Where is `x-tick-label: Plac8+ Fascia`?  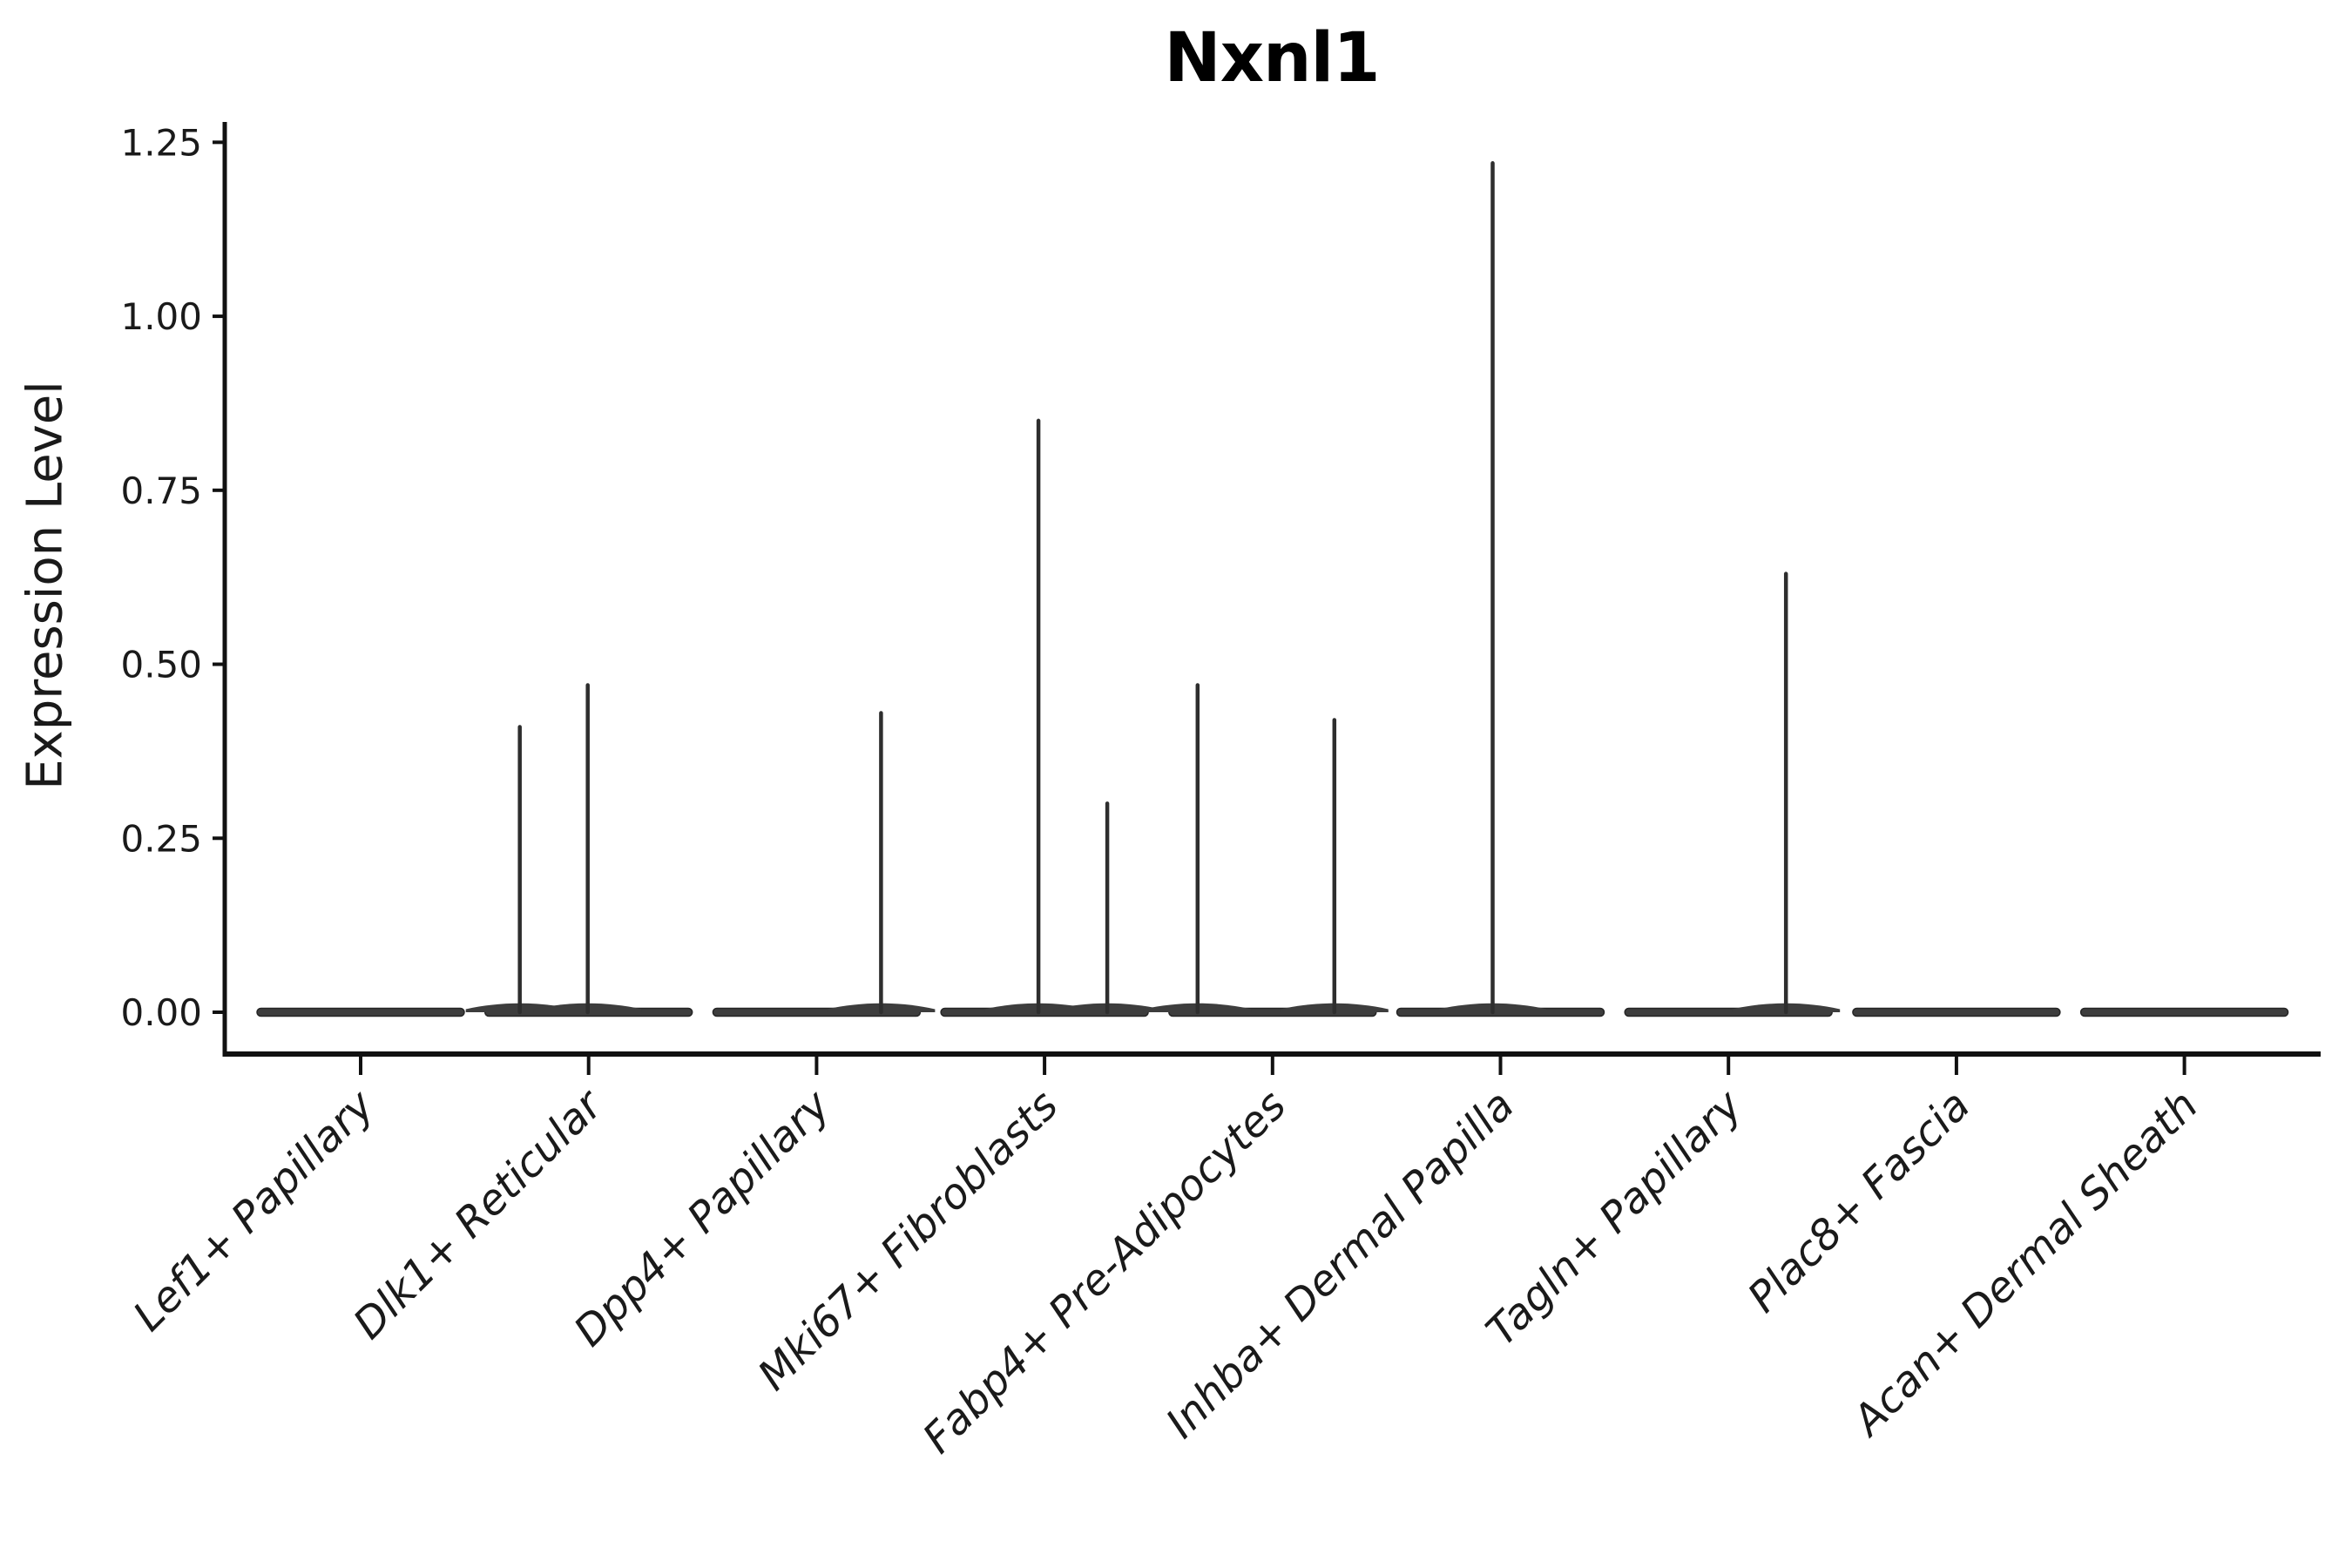
x-tick-label: Plac8+ Fascia is located at coordinates (1859, 1201).